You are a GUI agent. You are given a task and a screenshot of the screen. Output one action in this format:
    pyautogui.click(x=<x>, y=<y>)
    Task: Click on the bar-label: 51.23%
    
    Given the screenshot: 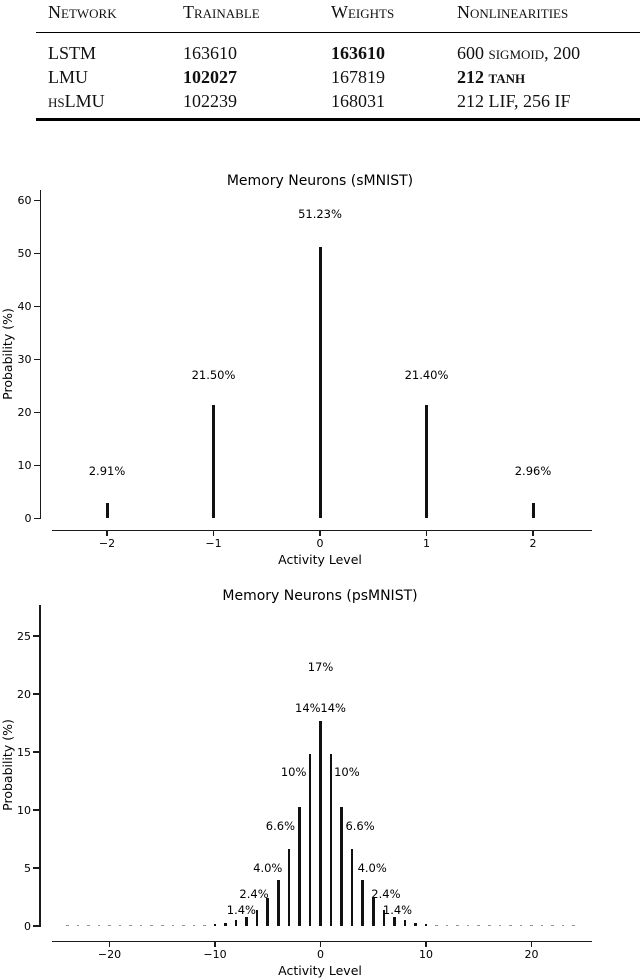 What is the action you would take?
    pyautogui.click(x=320, y=214)
    